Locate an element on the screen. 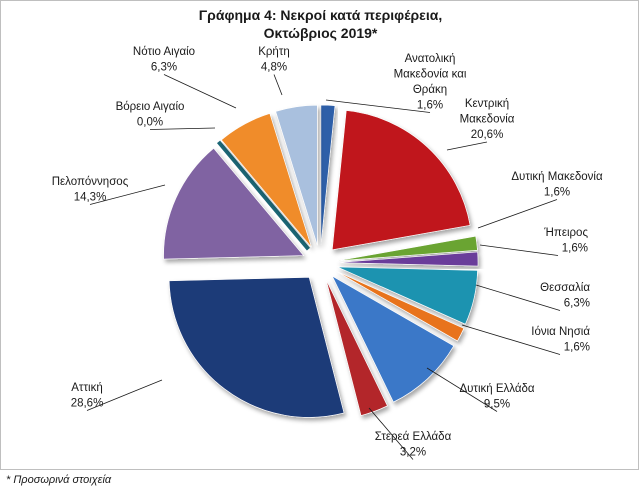  slice-label-8: Στερεά Ελλάδα 3,2% is located at coordinates (413, 445).